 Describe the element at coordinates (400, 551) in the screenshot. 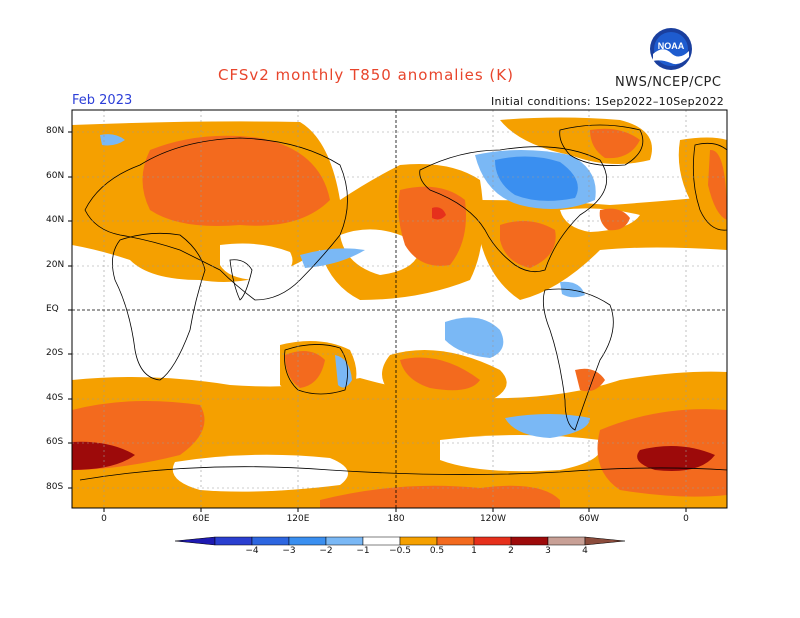

I see `colorbar-tick-label: −0.5` at that location.